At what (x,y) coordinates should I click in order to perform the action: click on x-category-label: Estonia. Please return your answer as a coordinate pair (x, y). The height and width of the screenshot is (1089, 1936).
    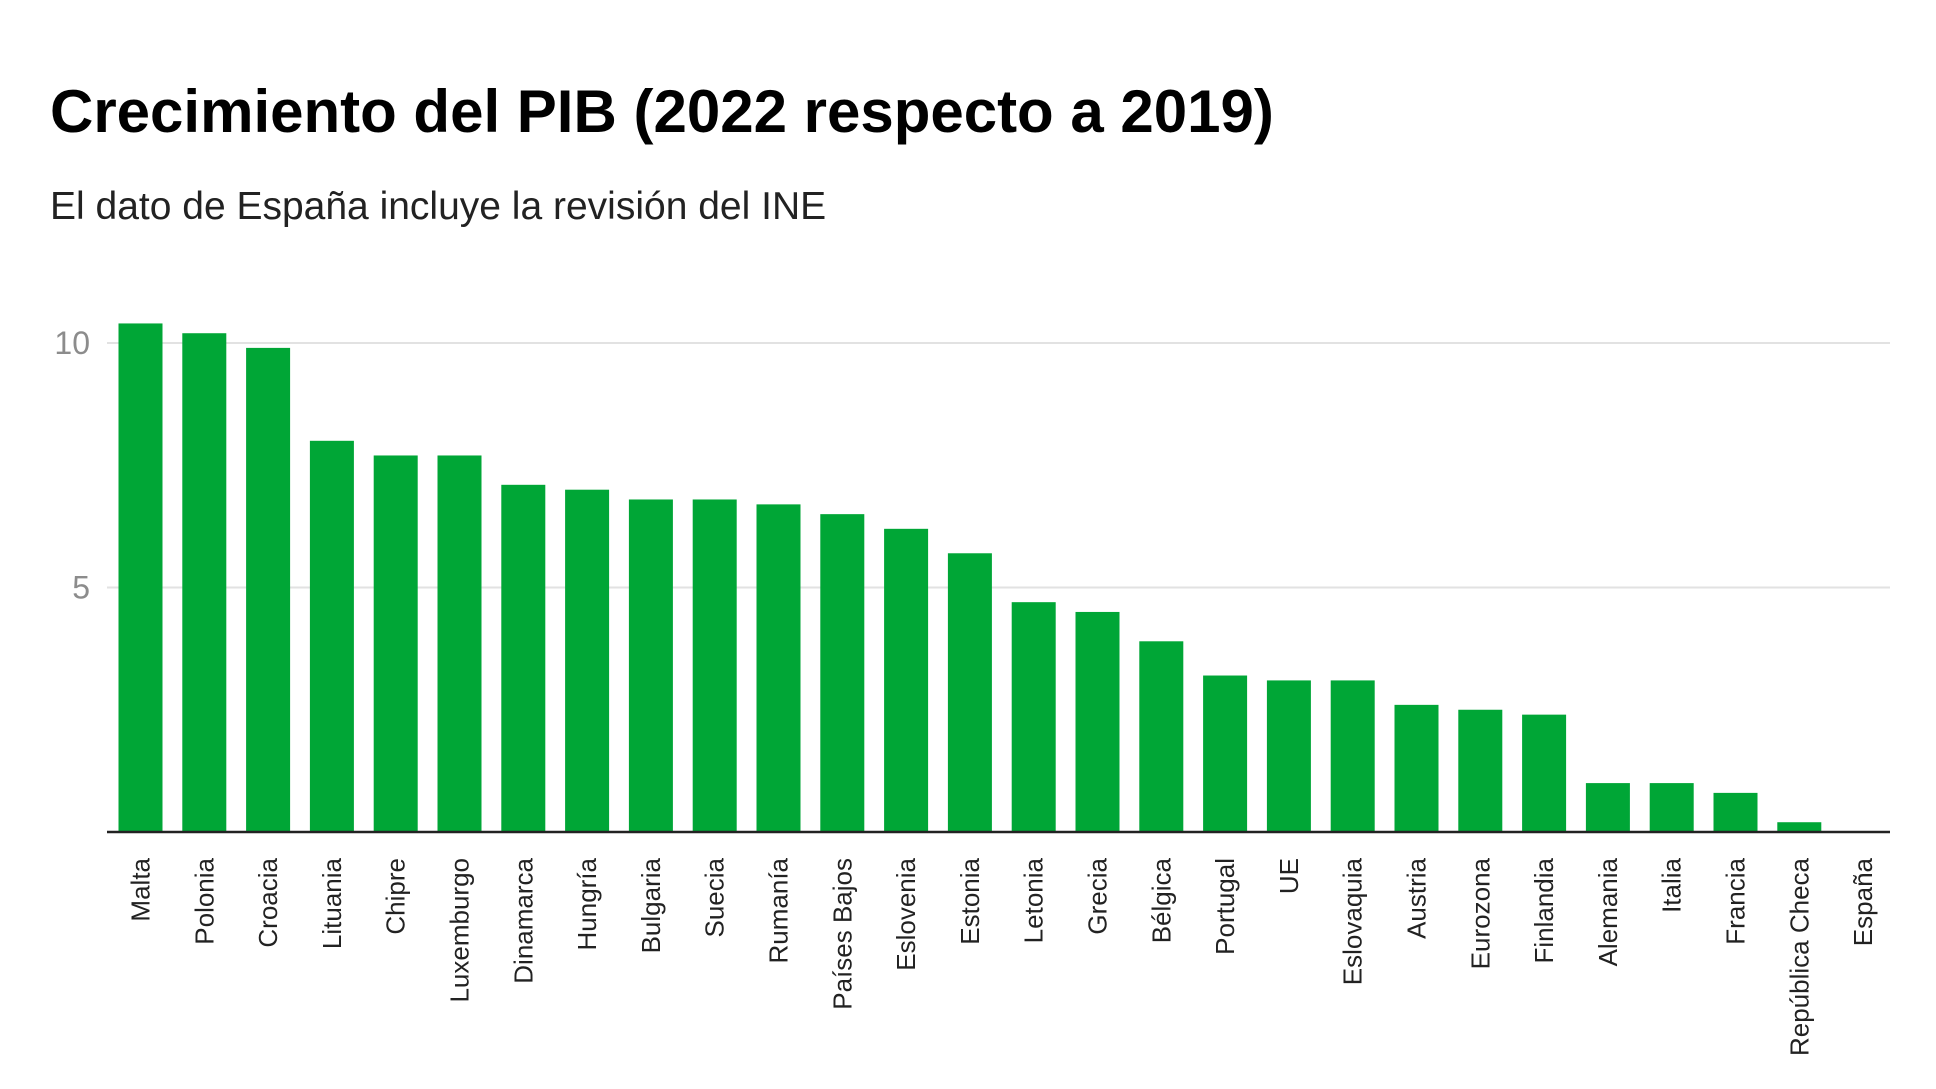
    Looking at the image, I should click on (970, 900).